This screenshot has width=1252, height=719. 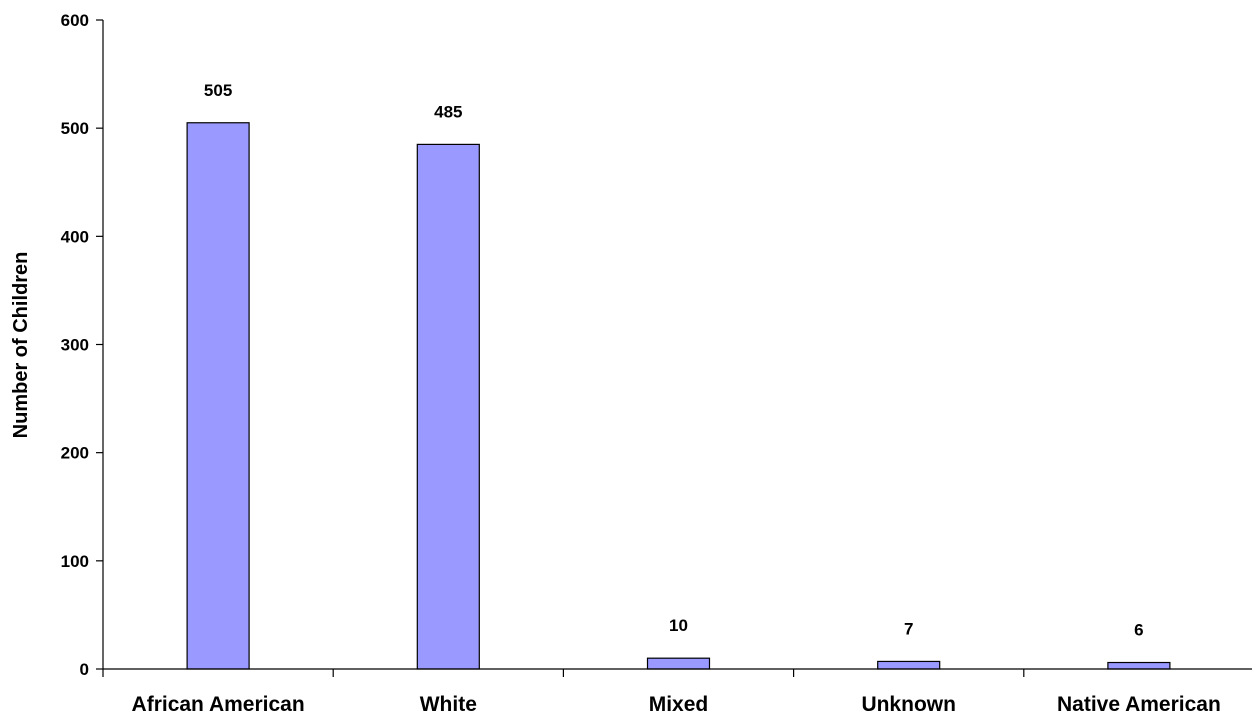 I want to click on x-category-label: Mixed, so click(x=679, y=704).